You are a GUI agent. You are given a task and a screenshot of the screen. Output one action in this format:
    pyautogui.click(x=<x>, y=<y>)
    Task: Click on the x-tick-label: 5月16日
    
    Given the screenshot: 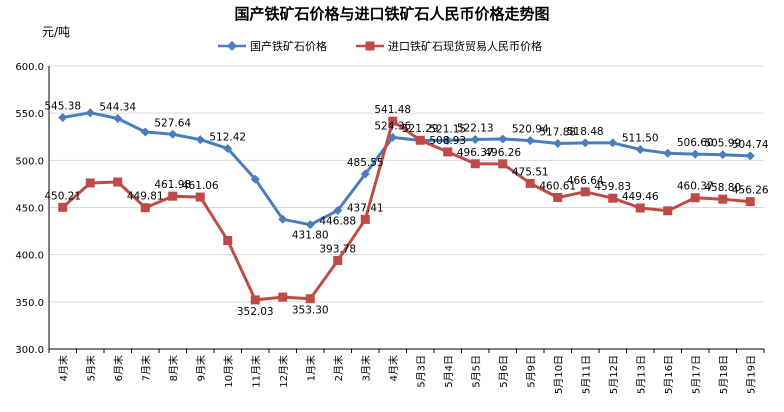 What is the action you would take?
    pyautogui.click(x=669, y=374)
    